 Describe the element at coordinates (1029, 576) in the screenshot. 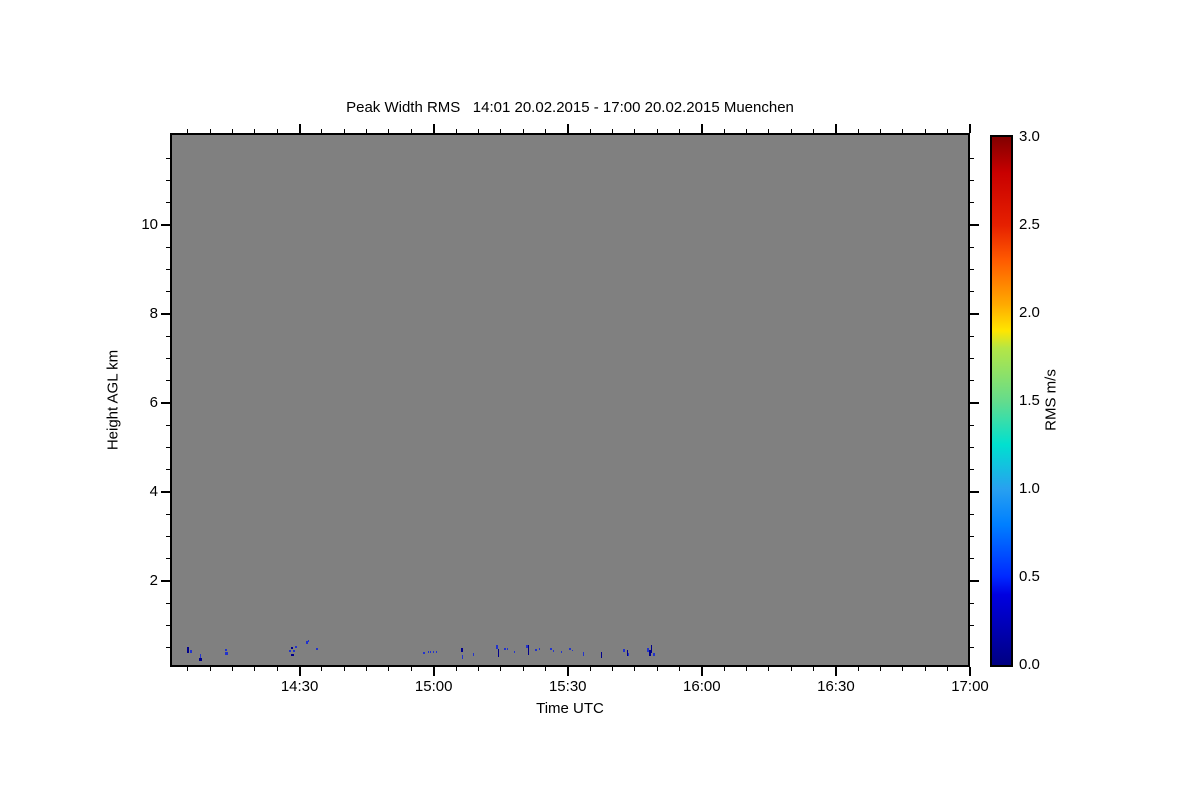

I see `colorbar-tick-label: 0.5` at that location.